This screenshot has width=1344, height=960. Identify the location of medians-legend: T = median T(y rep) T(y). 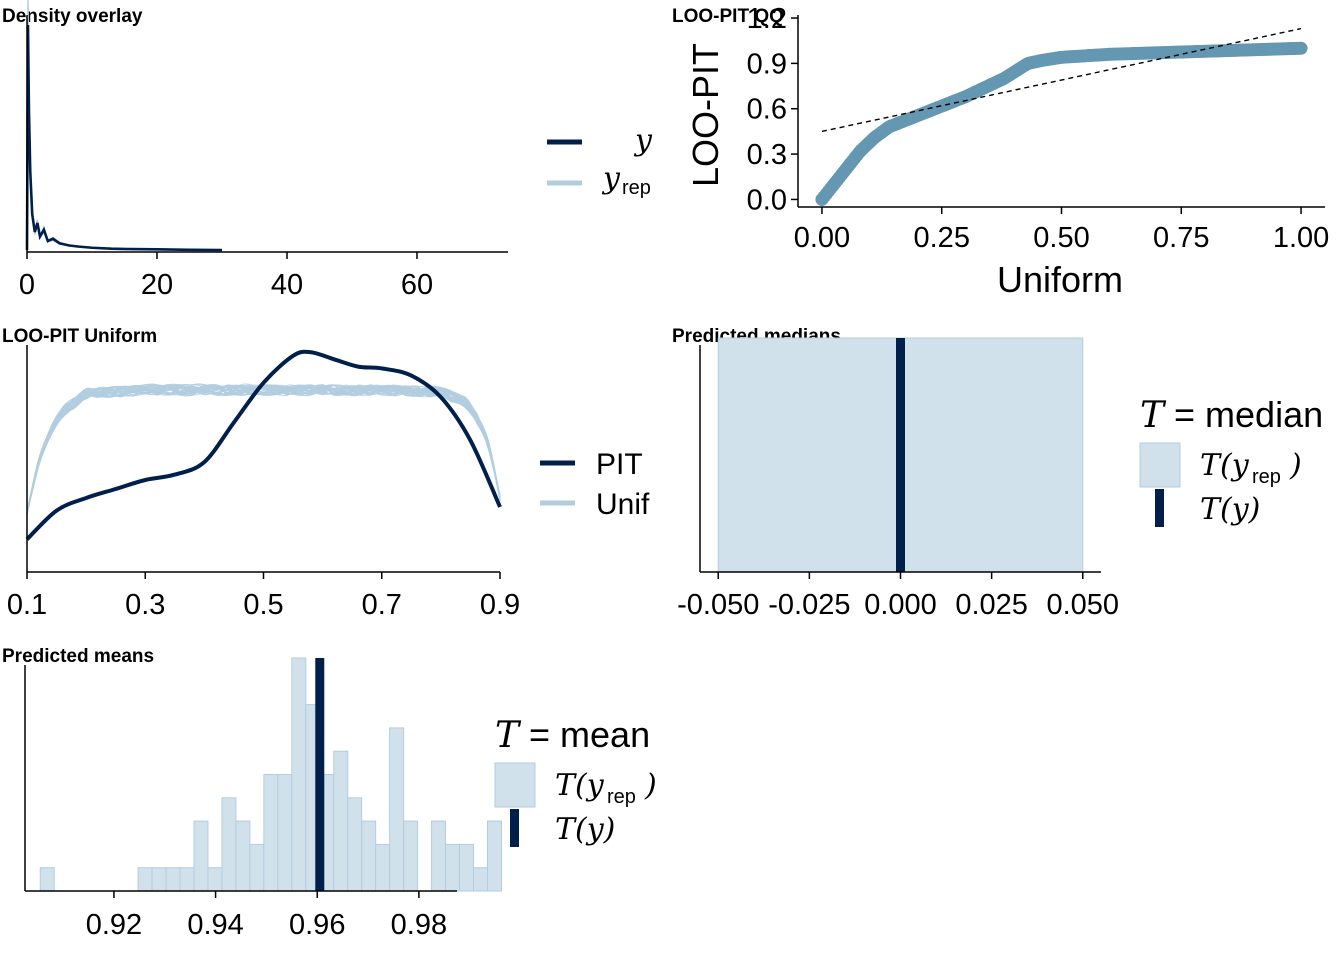
(1231, 460).